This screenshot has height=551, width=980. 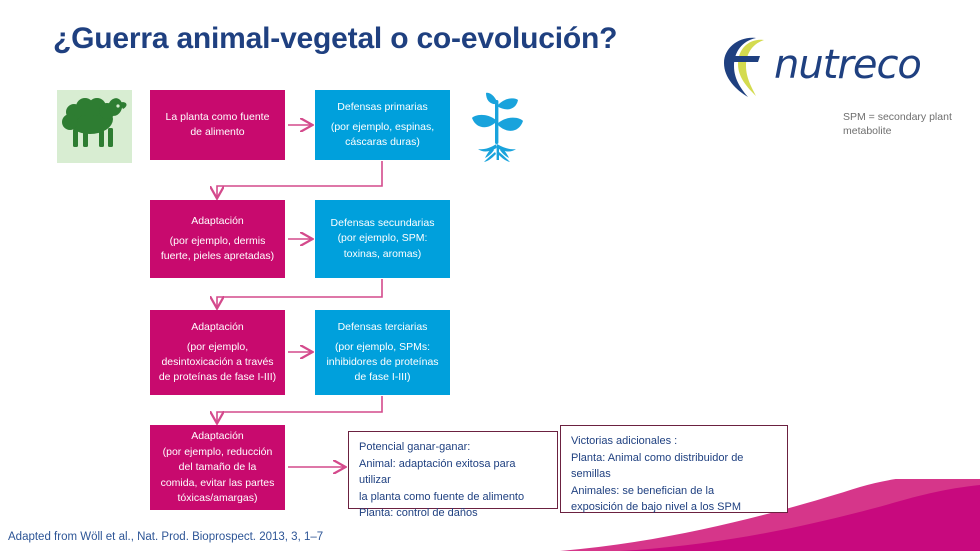 What do you see at coordinates (897, 124) in the screenshot?
I see `legend-line-2: plant metabolite` at bounding box center [897, 124].